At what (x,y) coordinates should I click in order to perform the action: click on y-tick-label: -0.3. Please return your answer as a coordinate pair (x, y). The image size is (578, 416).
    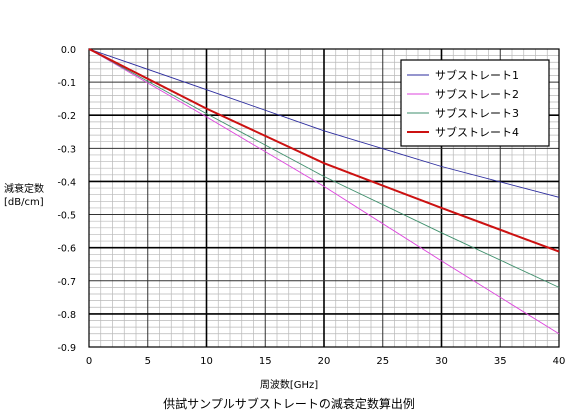
    Looking at the image, I should click on (66, 149).